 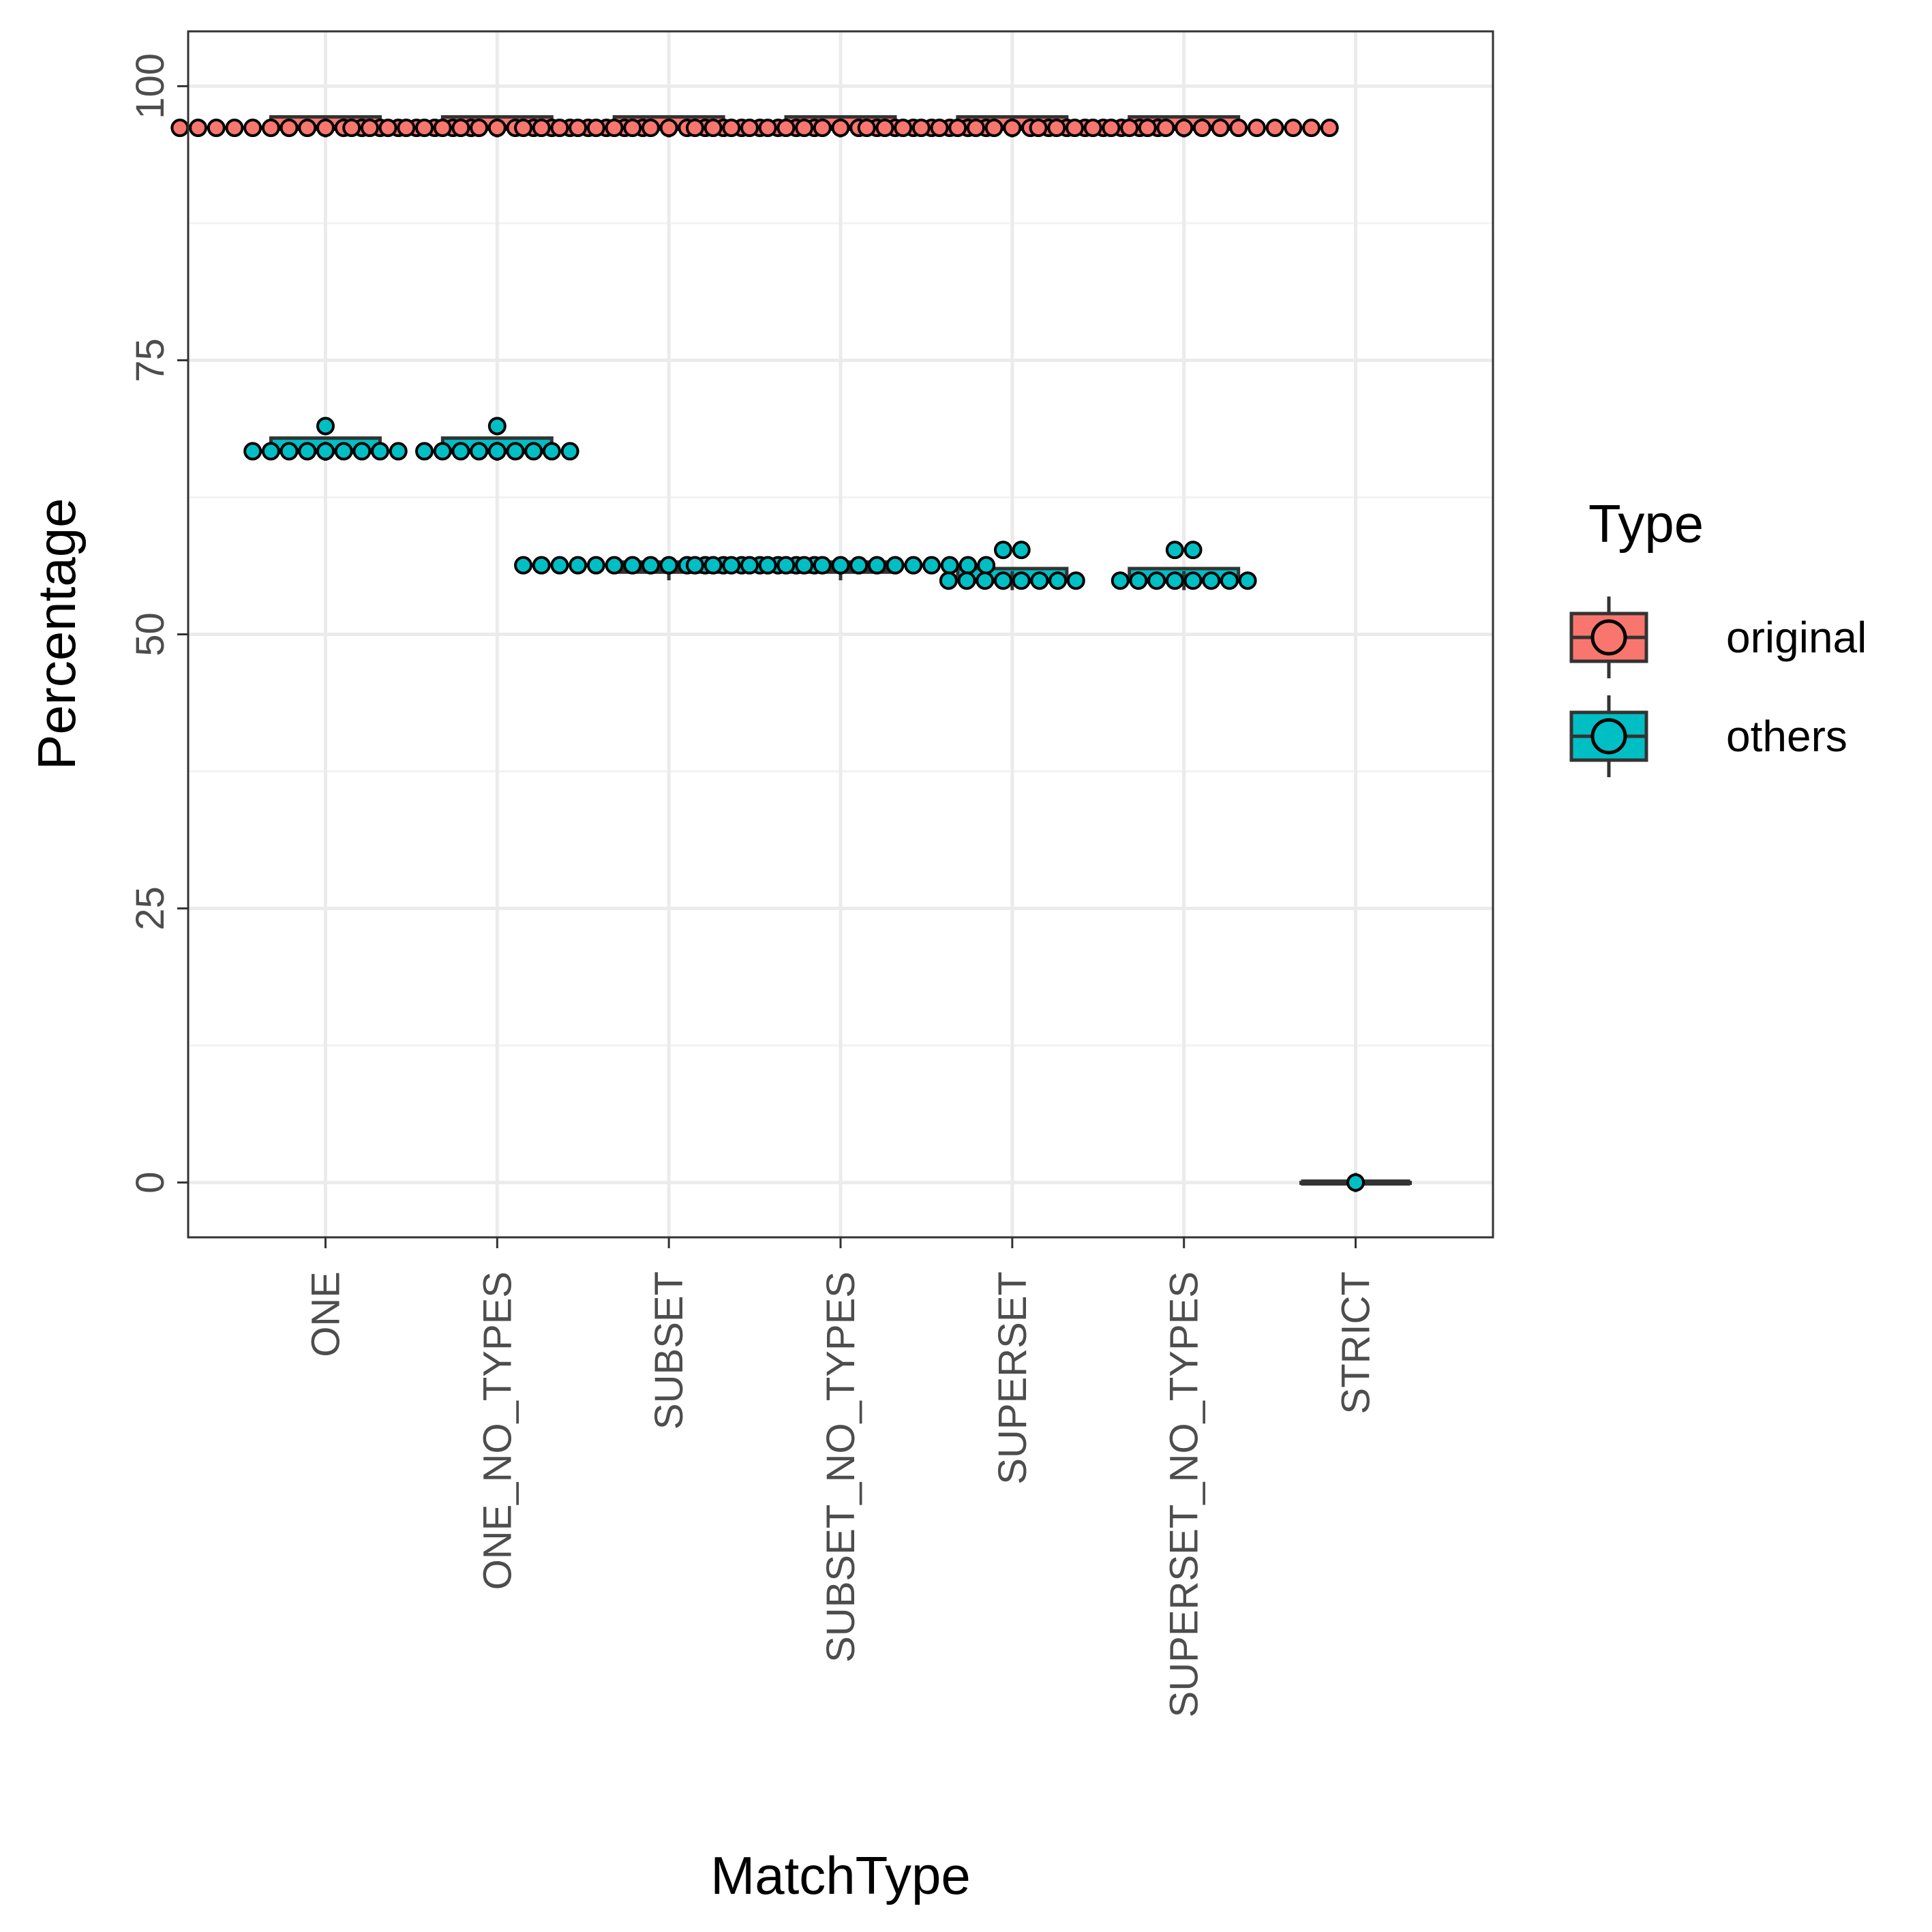 I want to click on y-tick-label: 100, so click(x=150, y=86).